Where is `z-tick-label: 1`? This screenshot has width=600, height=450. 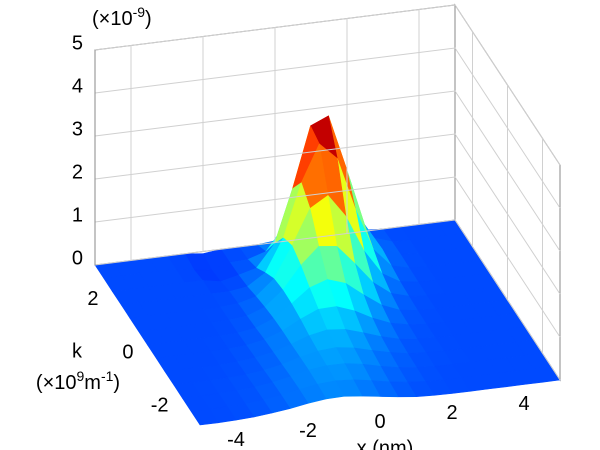
z-tick-label: 1 is located at coordinates (77, 215).